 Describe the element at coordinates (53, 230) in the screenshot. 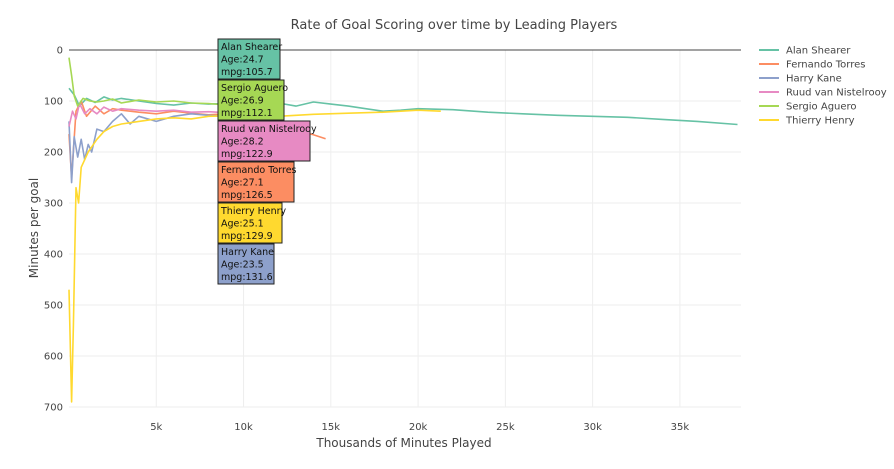

I see `y-tick-labels: 0 100 200 300 400 500 600 700` at that location.